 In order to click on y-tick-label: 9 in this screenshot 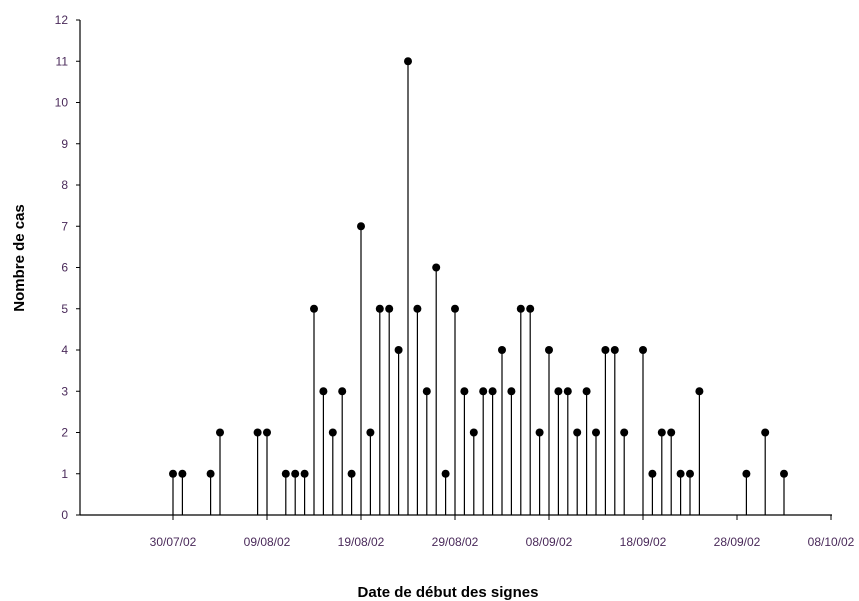, I will do `click(64, 144)`.